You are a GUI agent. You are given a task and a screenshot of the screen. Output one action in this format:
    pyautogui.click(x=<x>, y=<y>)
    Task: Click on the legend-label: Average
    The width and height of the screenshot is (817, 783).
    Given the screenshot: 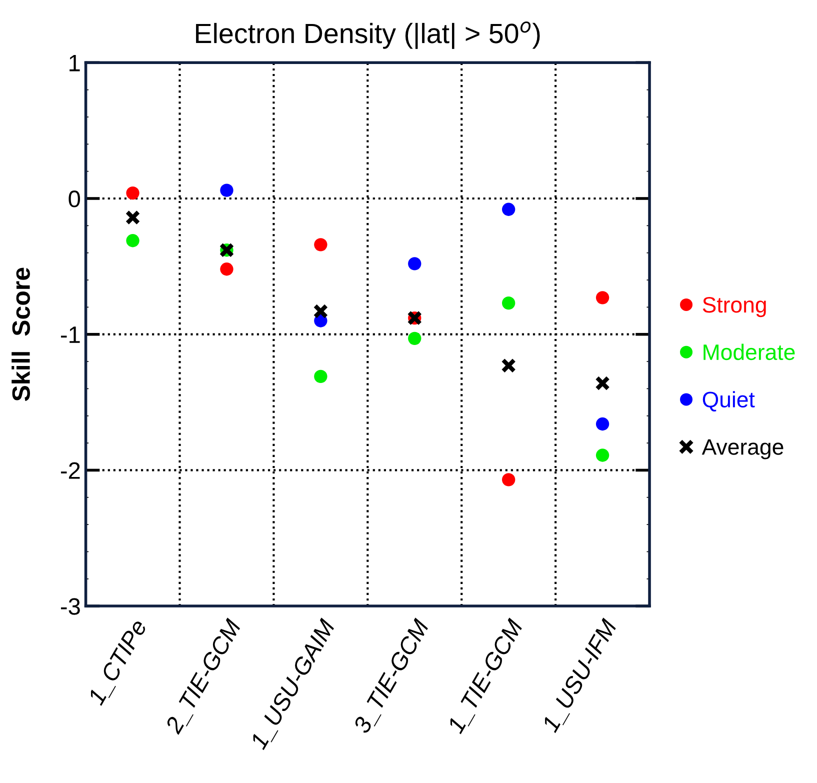 What is the action you would take?
    pyautogui.click(x=743, y=449)
    